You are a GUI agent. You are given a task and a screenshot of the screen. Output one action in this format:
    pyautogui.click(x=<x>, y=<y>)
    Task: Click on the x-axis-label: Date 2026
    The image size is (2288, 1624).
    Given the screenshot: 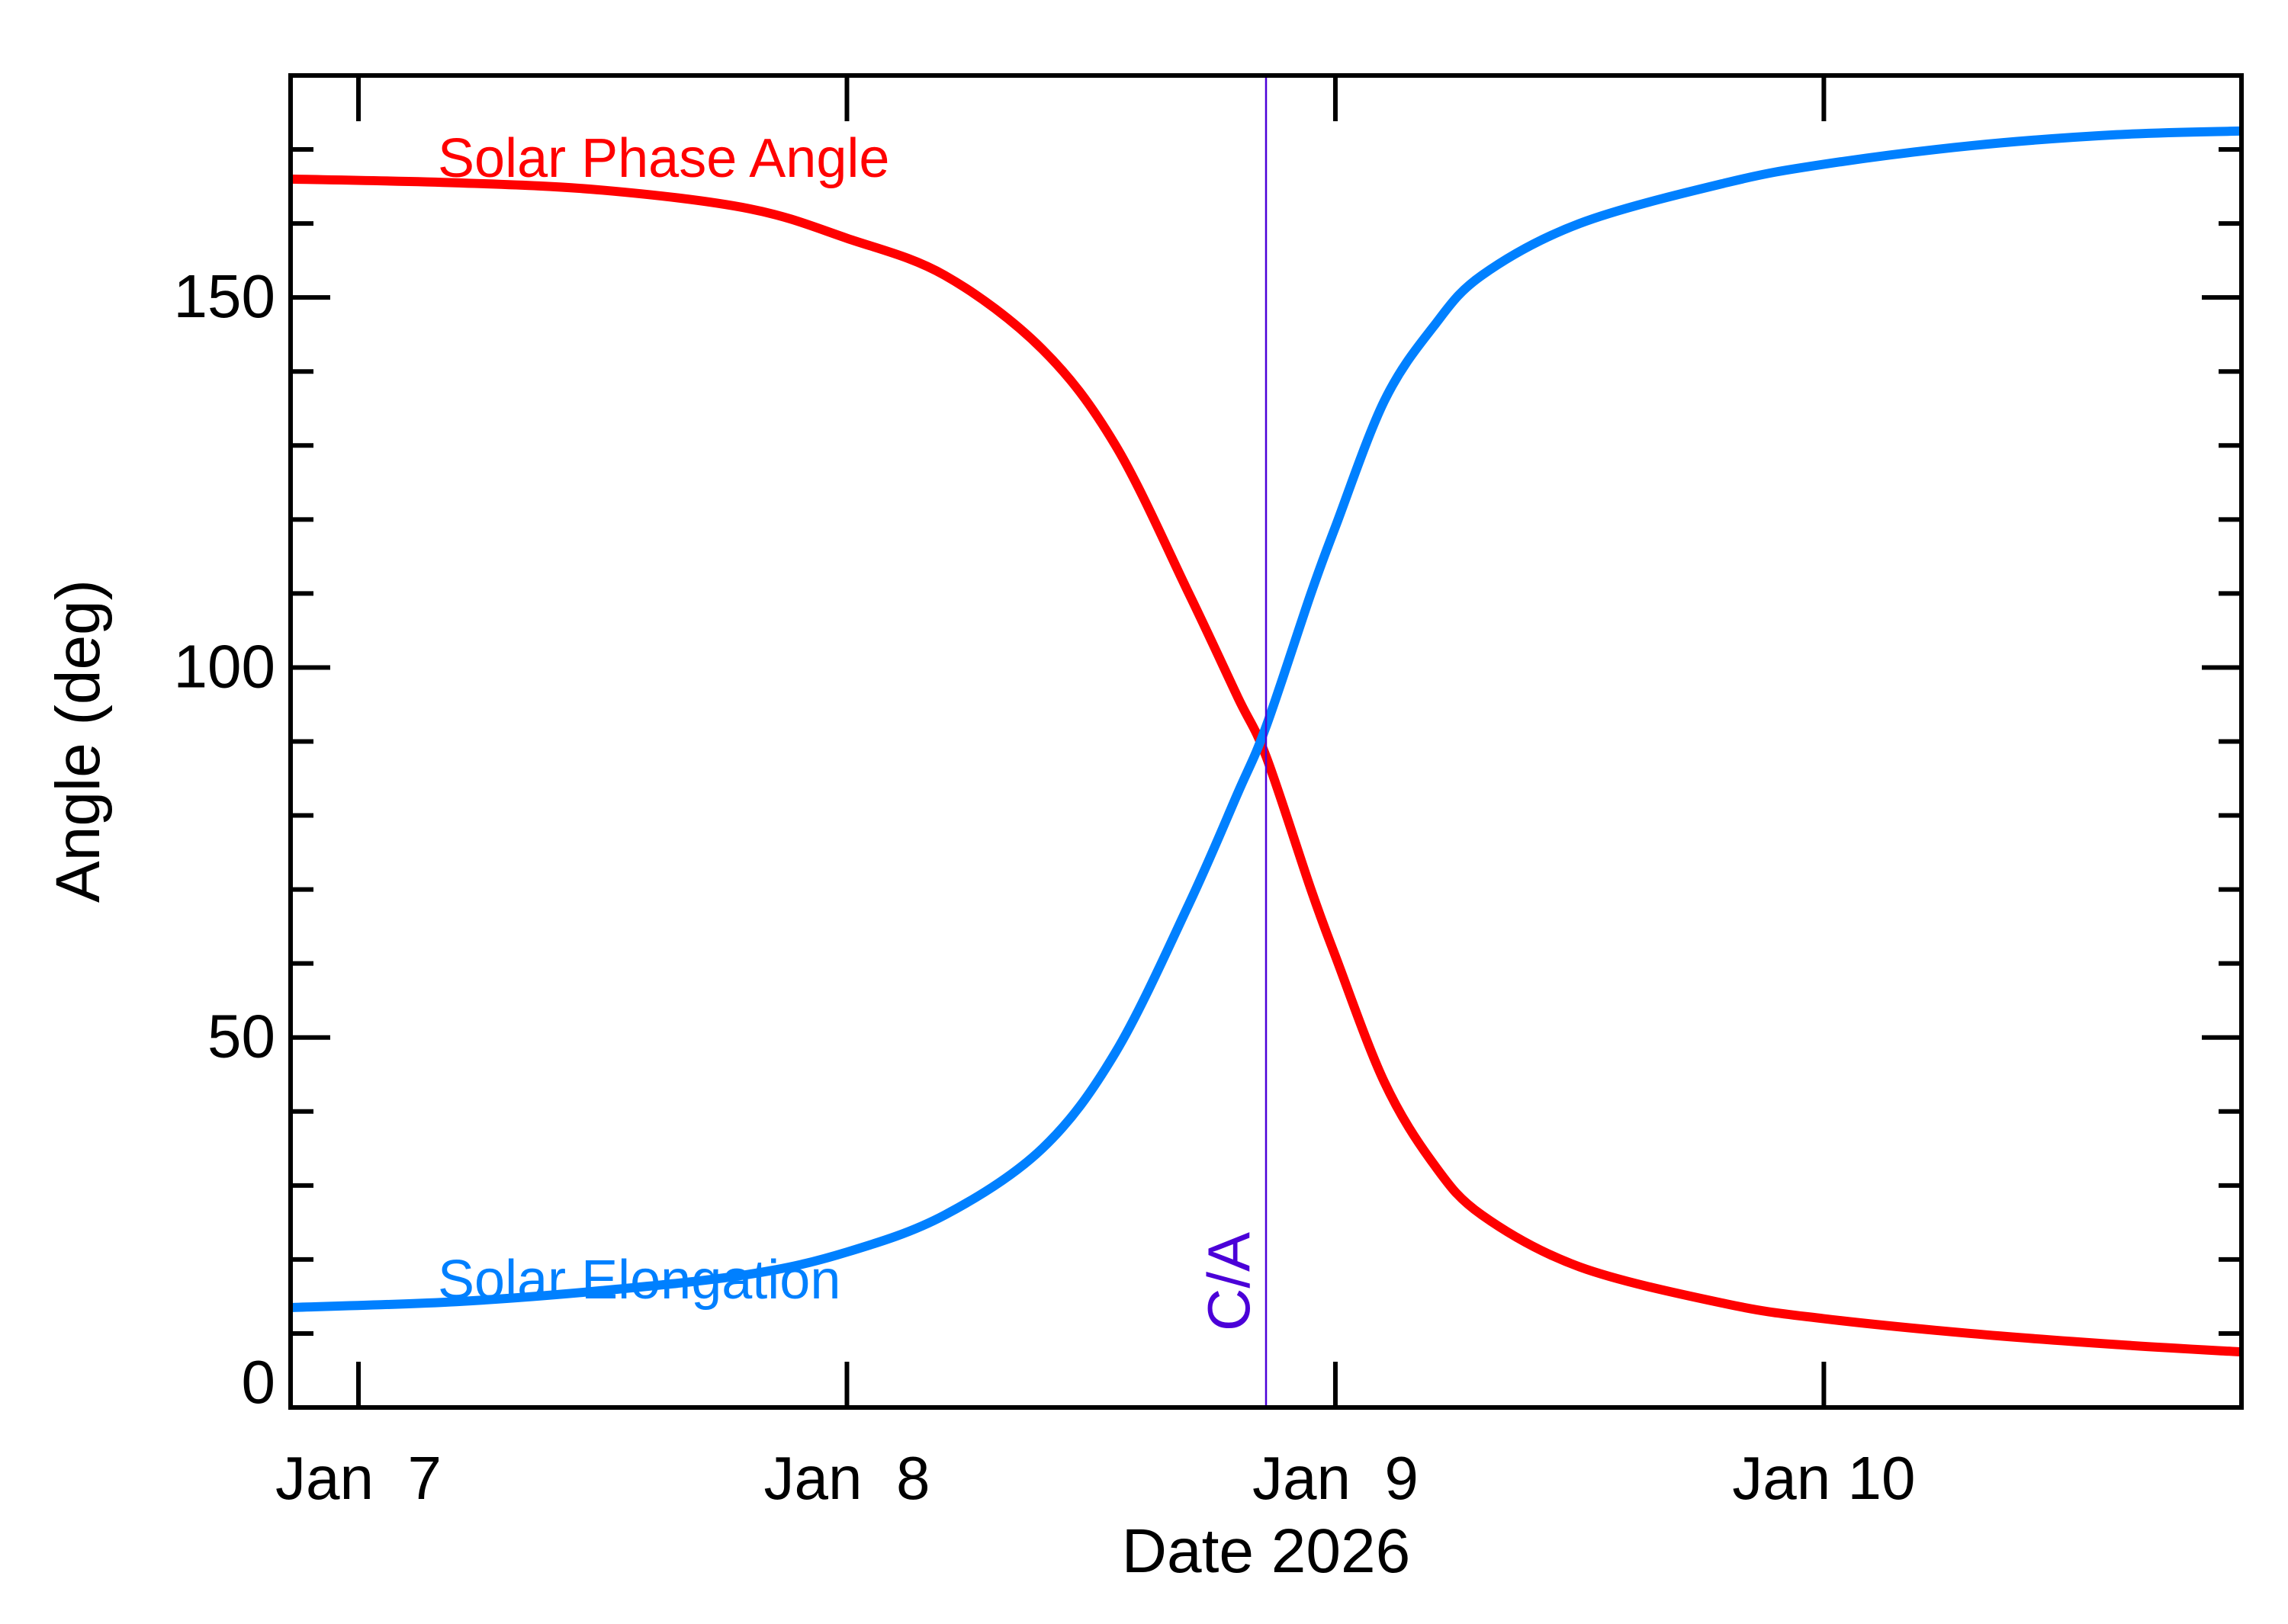 What is the action you would take?
    pyautogui.click(x=1266, y=1551)
    